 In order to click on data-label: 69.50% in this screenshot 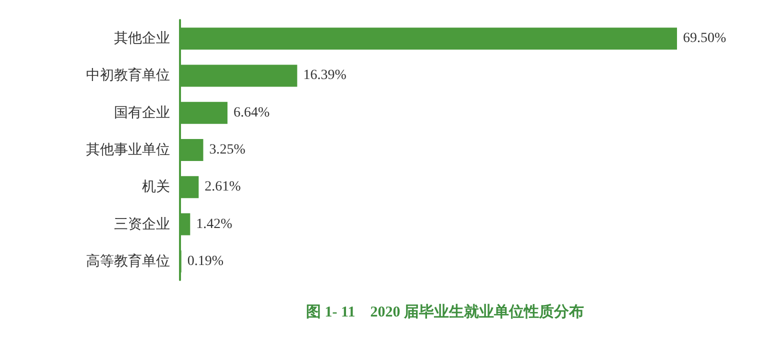, I will do `click(704, 38)`.